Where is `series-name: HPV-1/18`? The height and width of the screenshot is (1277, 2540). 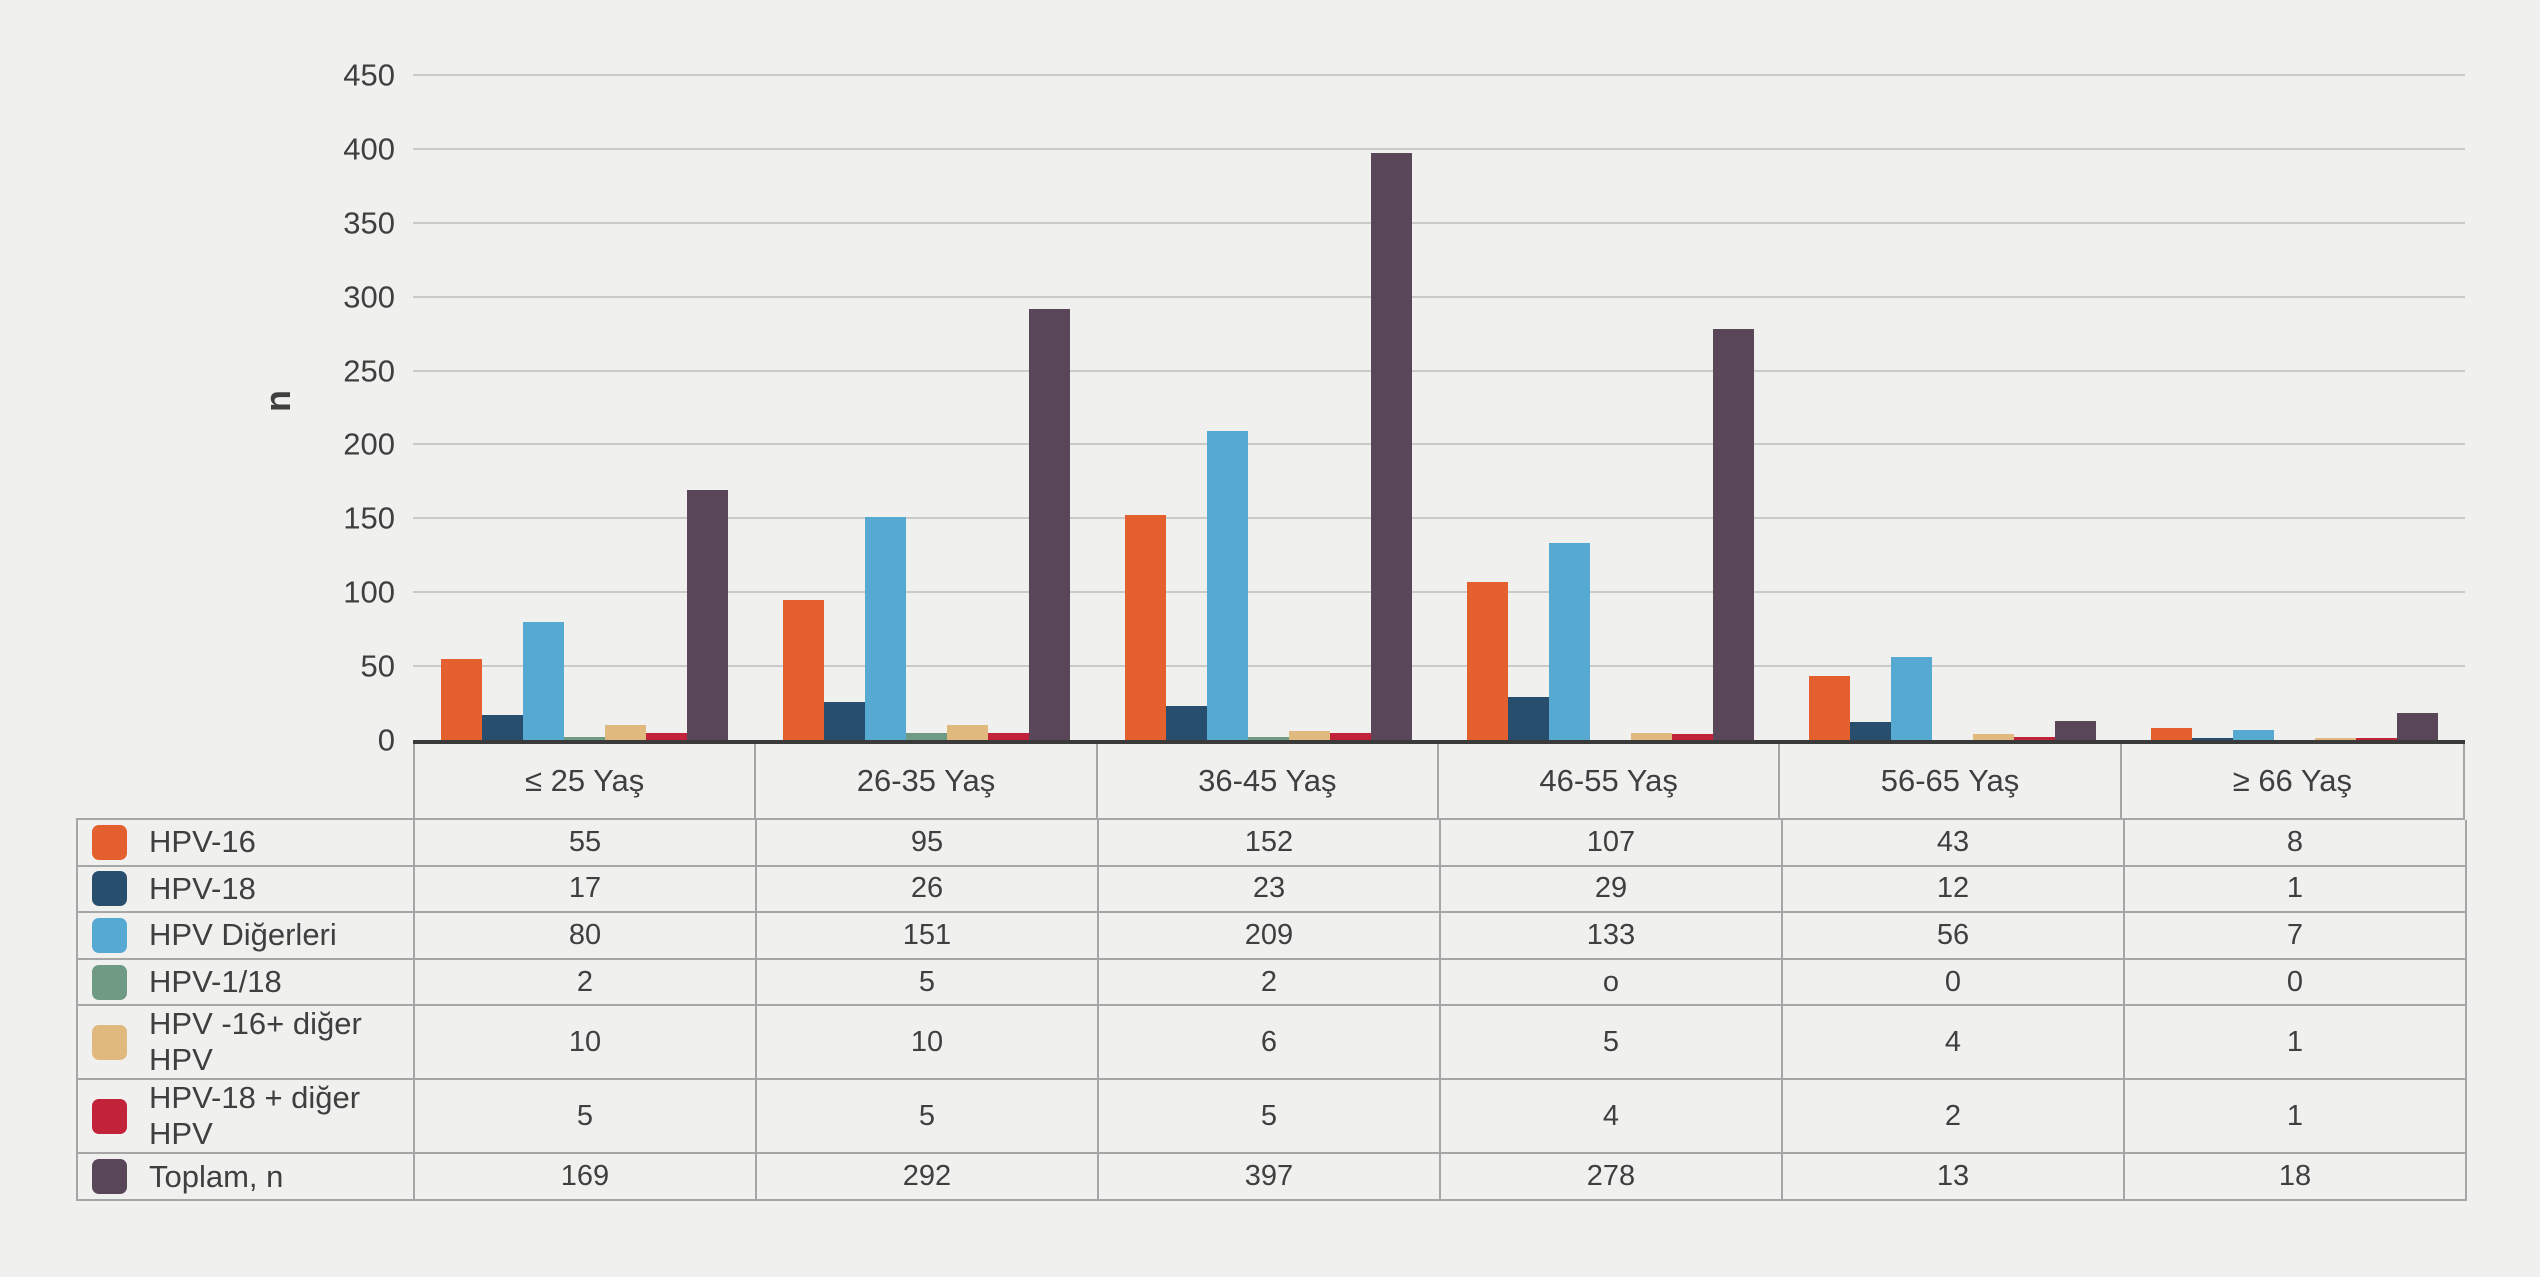
series-name: HPV-1/18 is located at coordinates (215, 982).